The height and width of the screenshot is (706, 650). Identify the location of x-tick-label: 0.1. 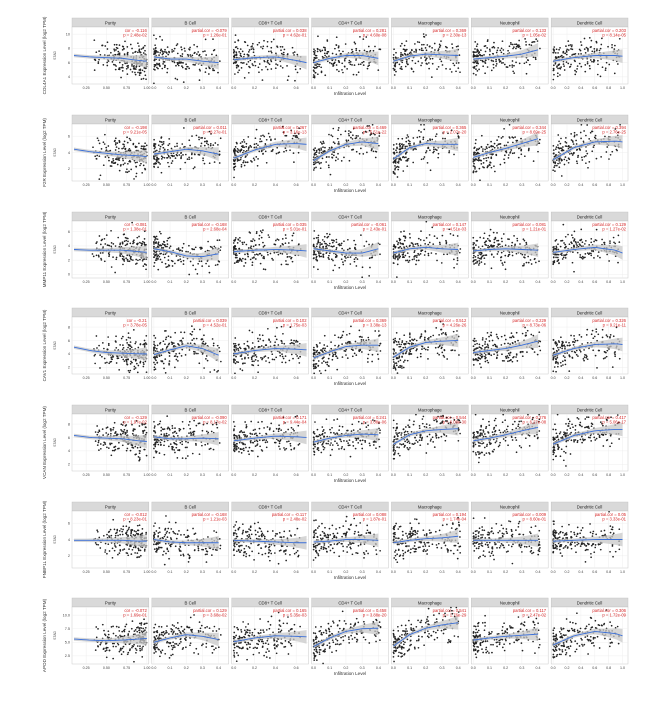
(329, 282).